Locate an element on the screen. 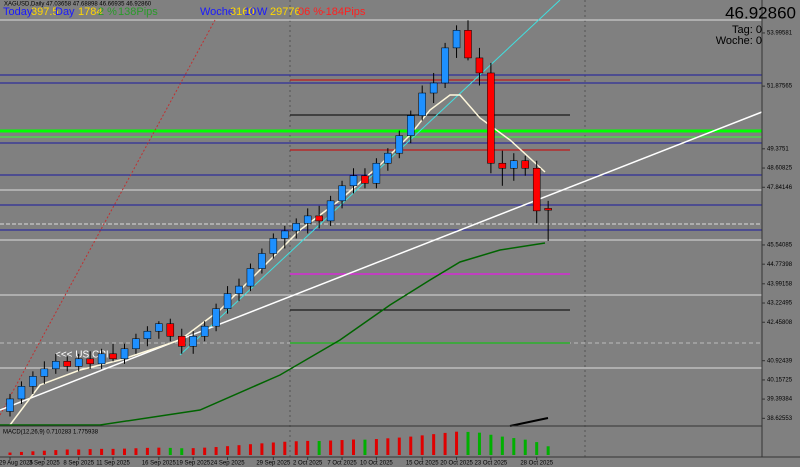 This screenshot has width=800, height=467. week-count: Woche: 0 is located at coordinates (739, 41).